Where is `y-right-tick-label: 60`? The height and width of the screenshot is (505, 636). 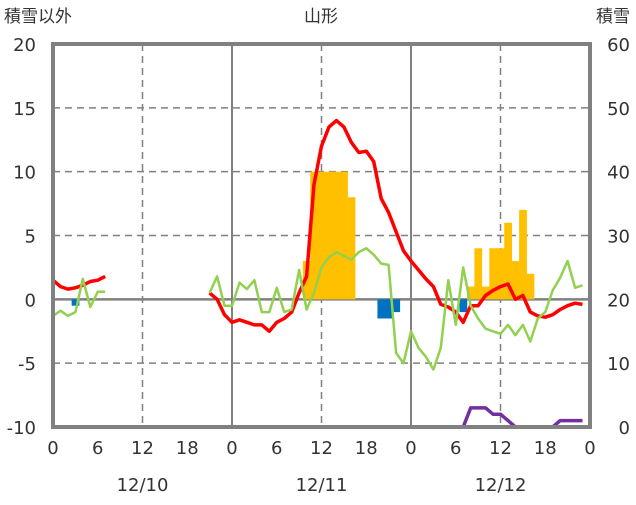
y-right-tick-label: 60 is located at coordinates (618, 45).